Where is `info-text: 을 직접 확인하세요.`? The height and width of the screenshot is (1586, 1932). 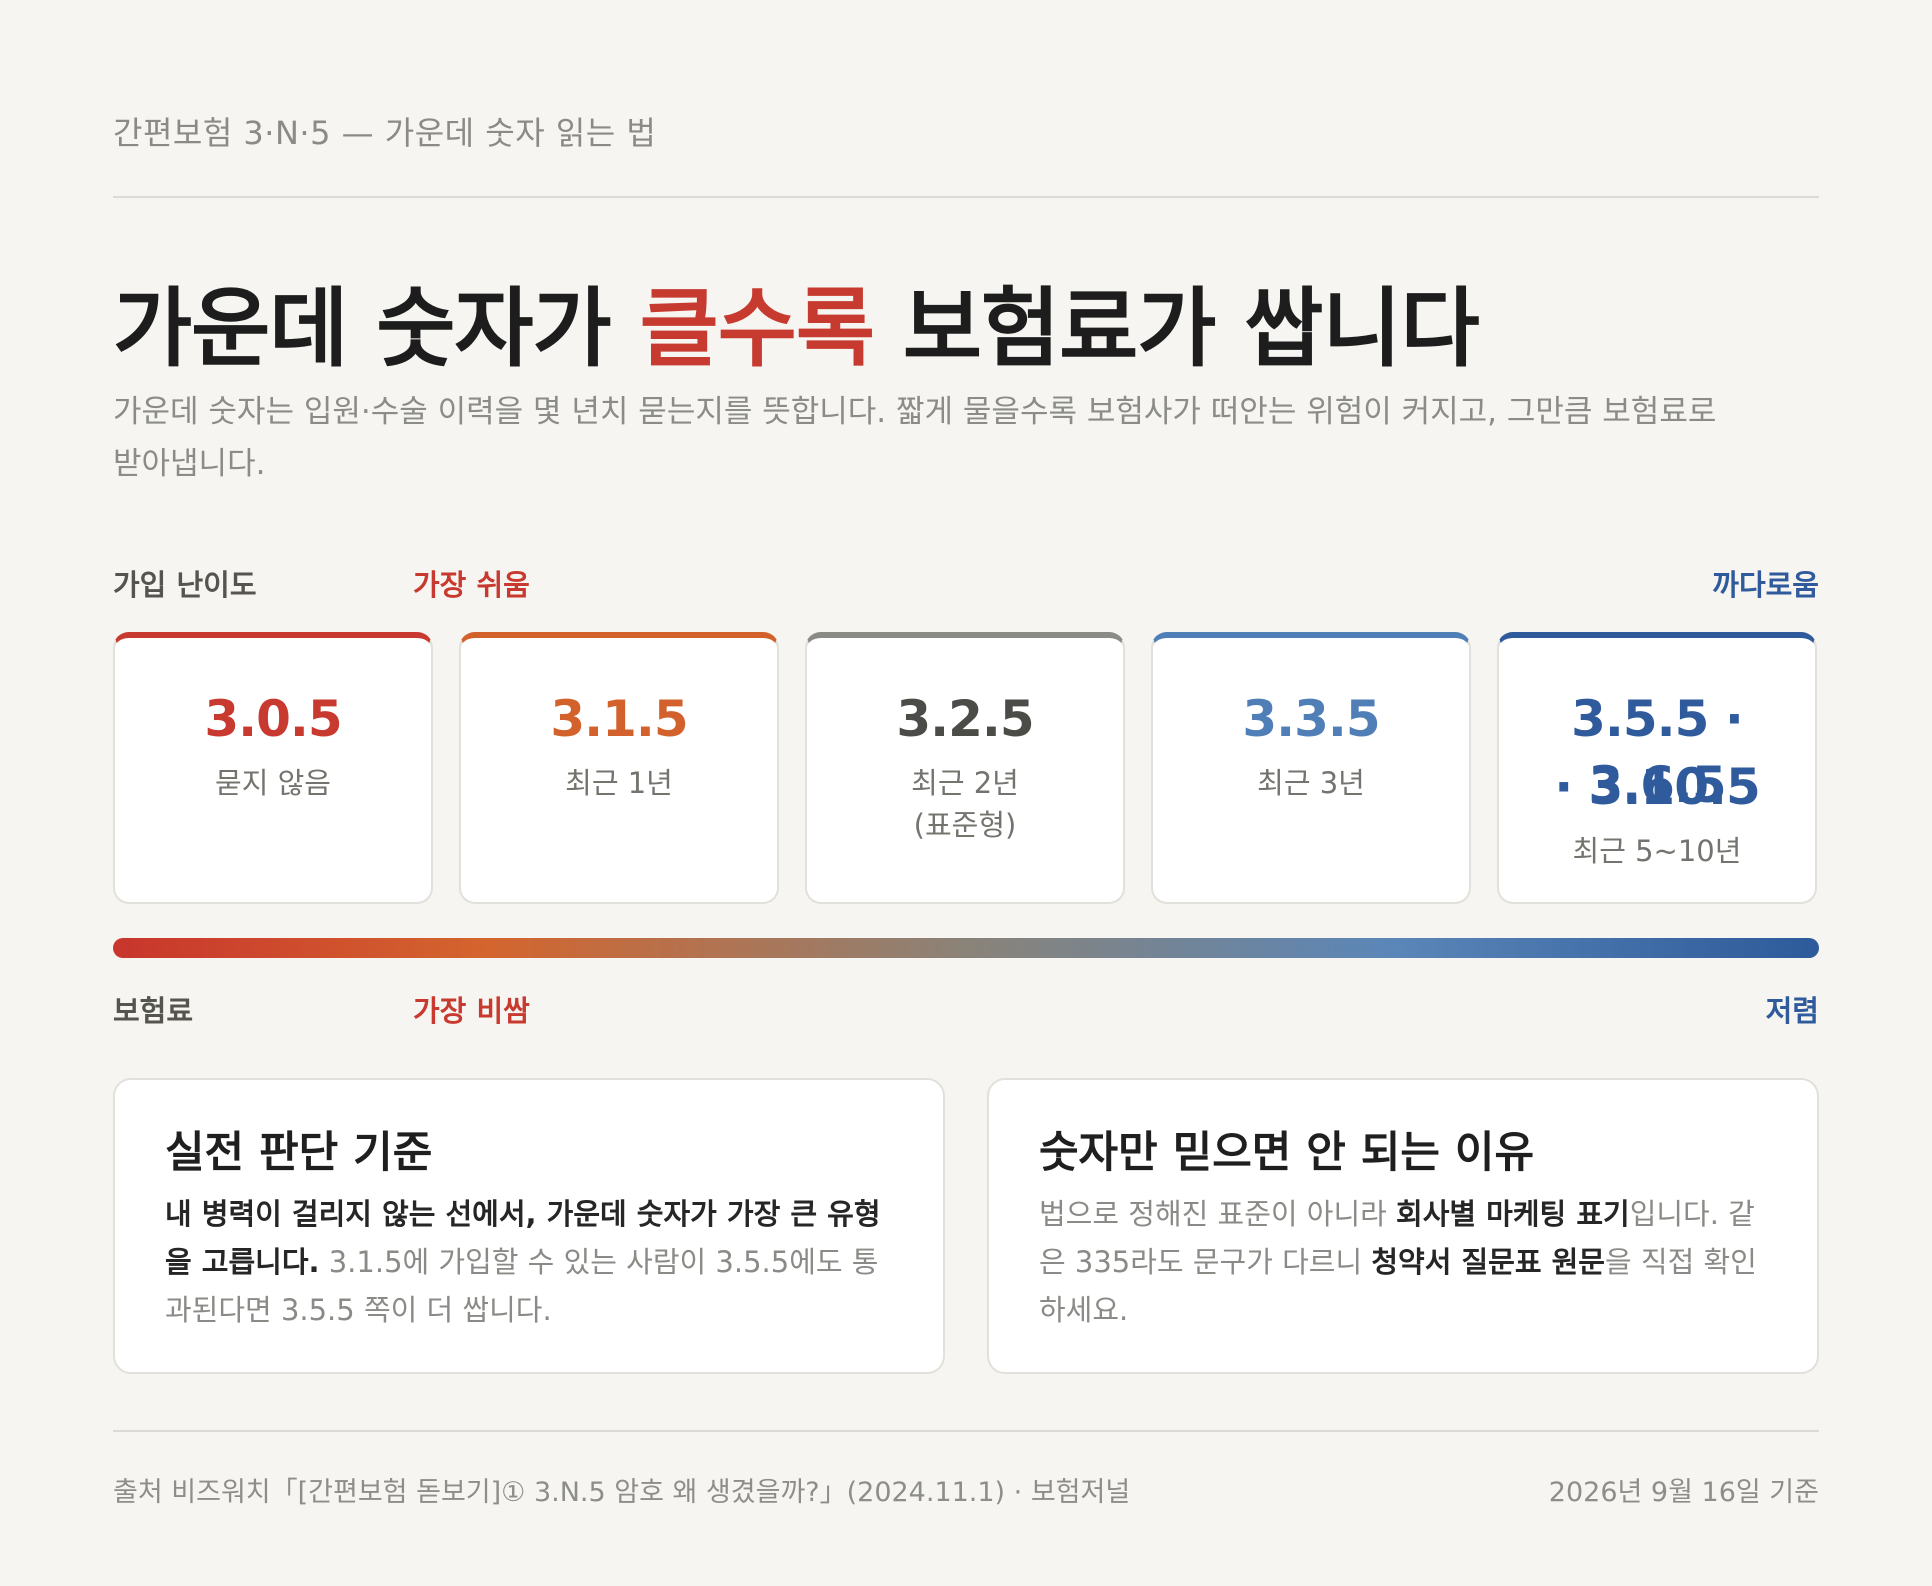 info-text: 을 직접 확인하세요. is located at coordinates (1398, 1286).